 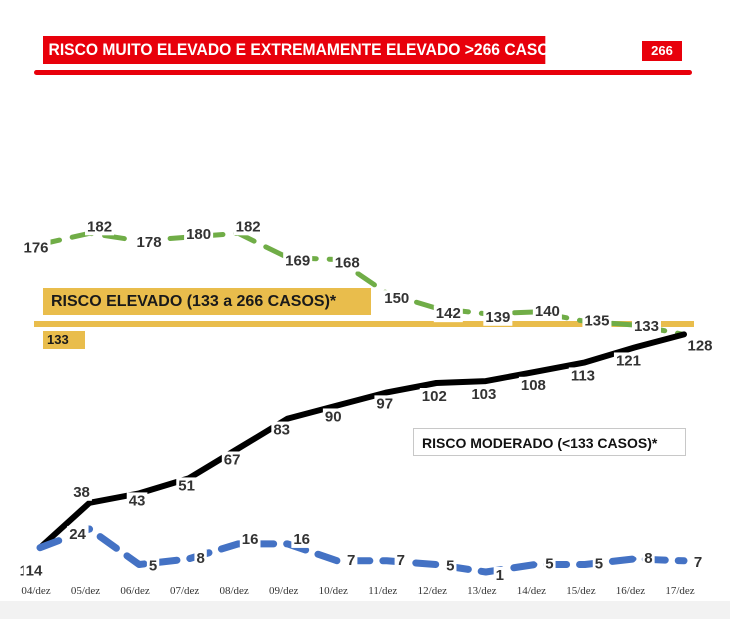 I want to click on green-data-label: 178, so click(x=149, y=242).